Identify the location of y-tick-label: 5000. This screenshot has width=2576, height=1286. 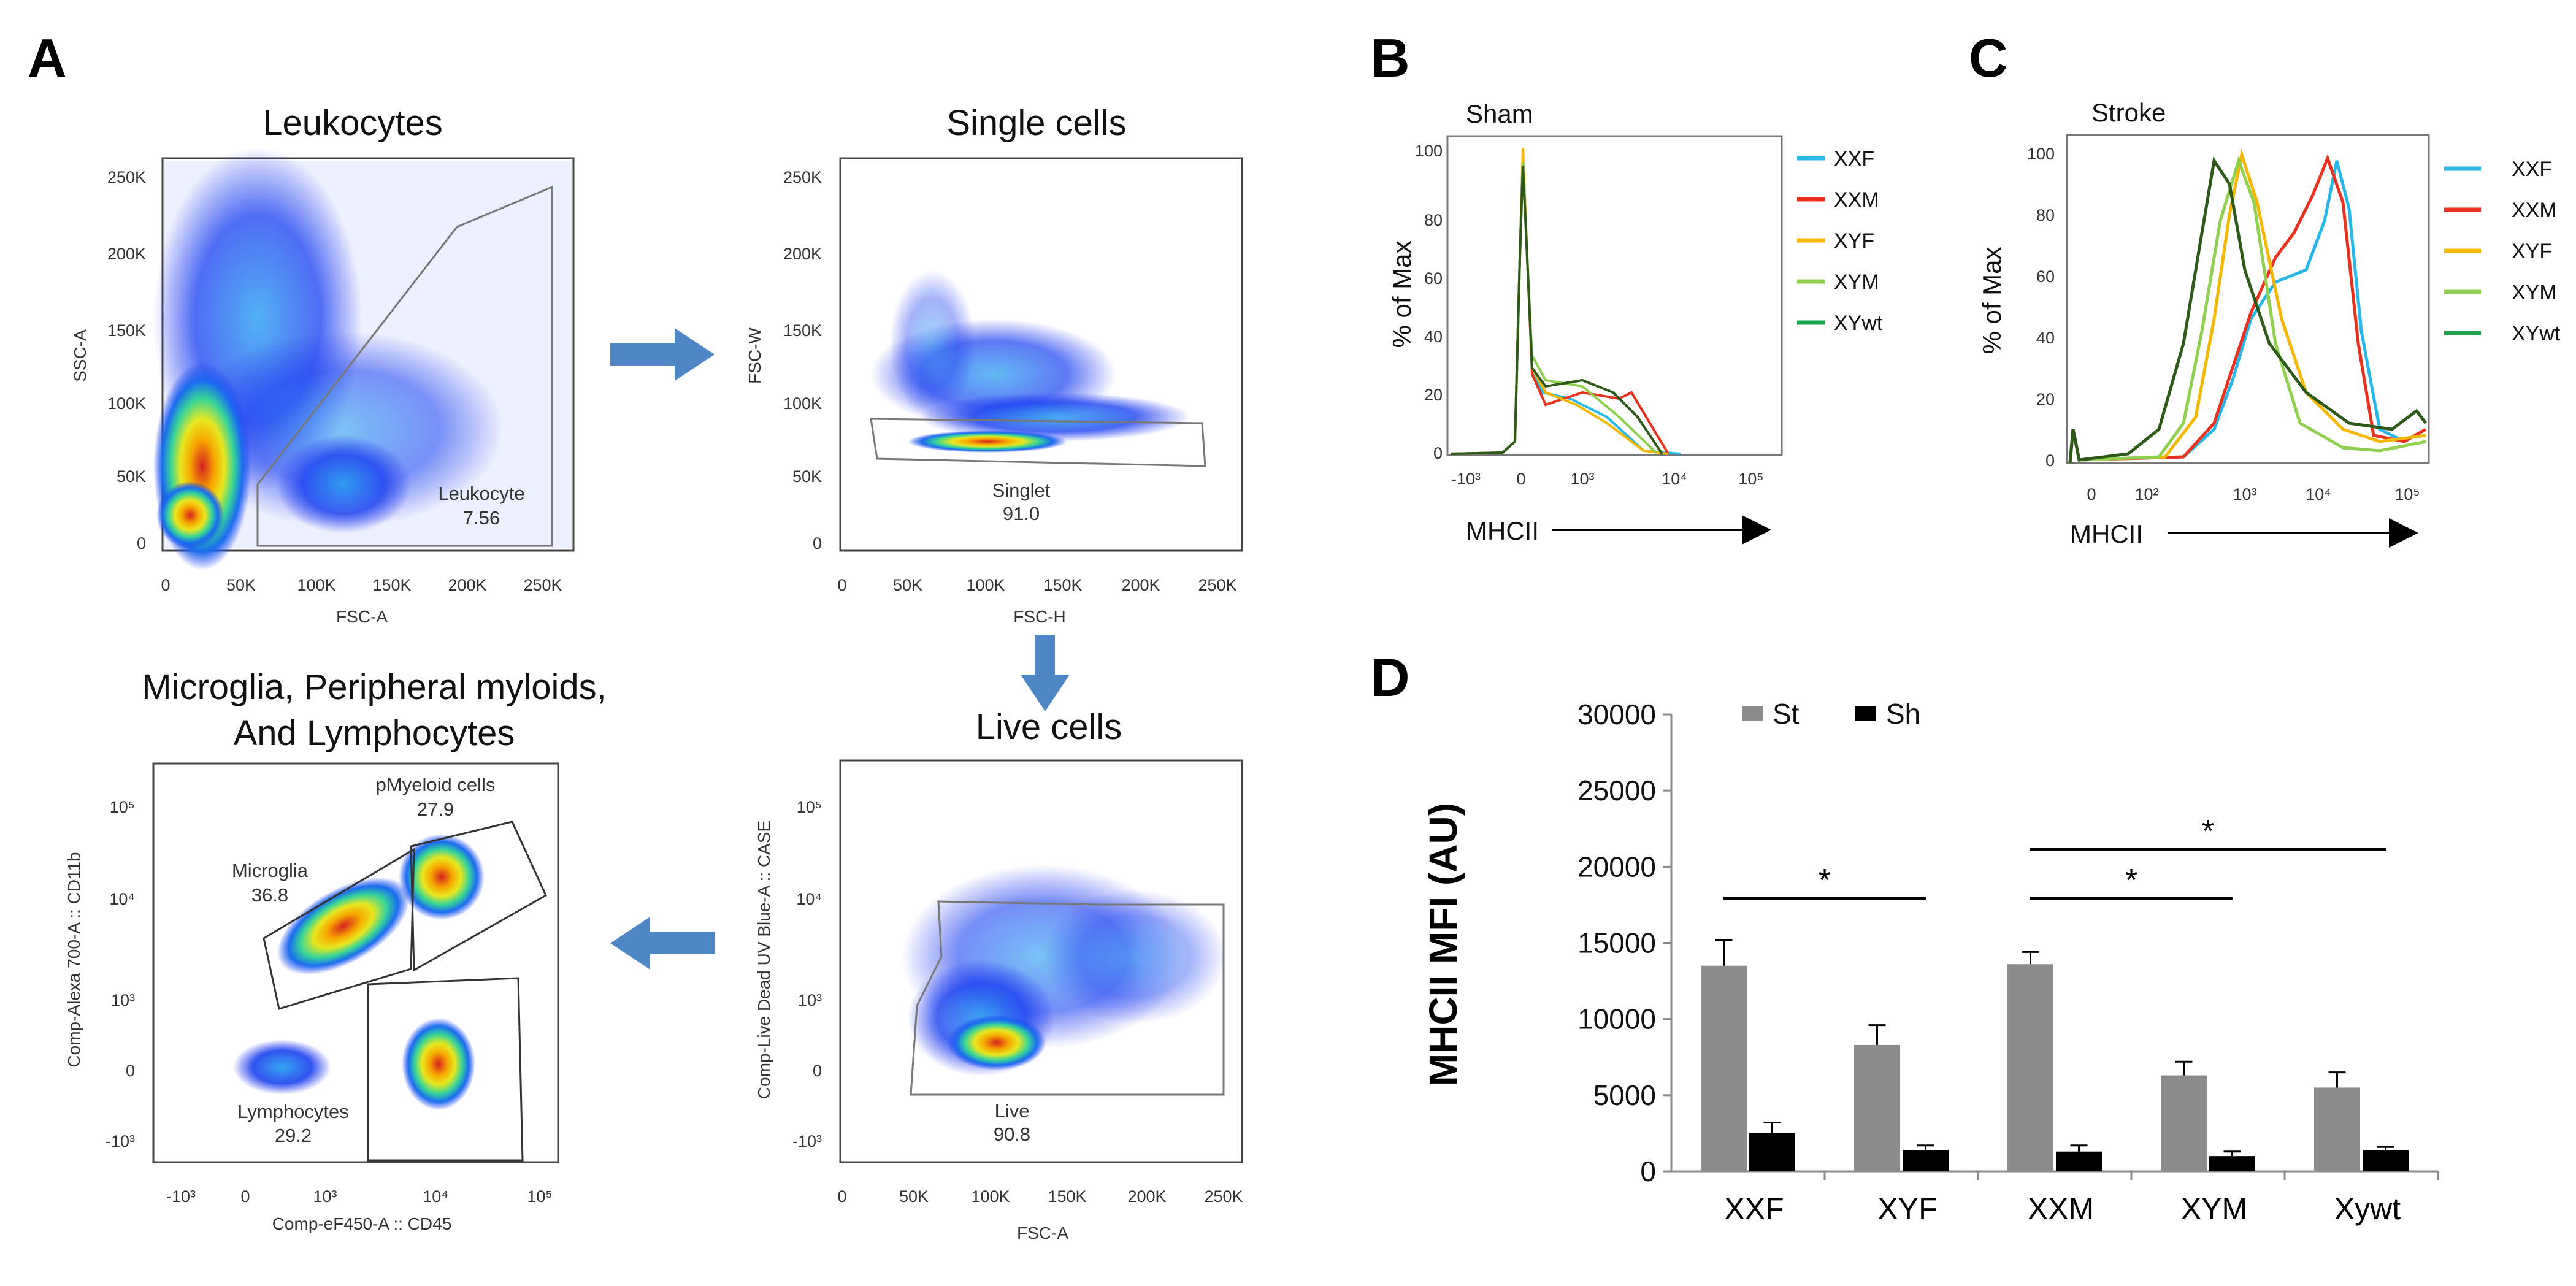
(1624, 1095).